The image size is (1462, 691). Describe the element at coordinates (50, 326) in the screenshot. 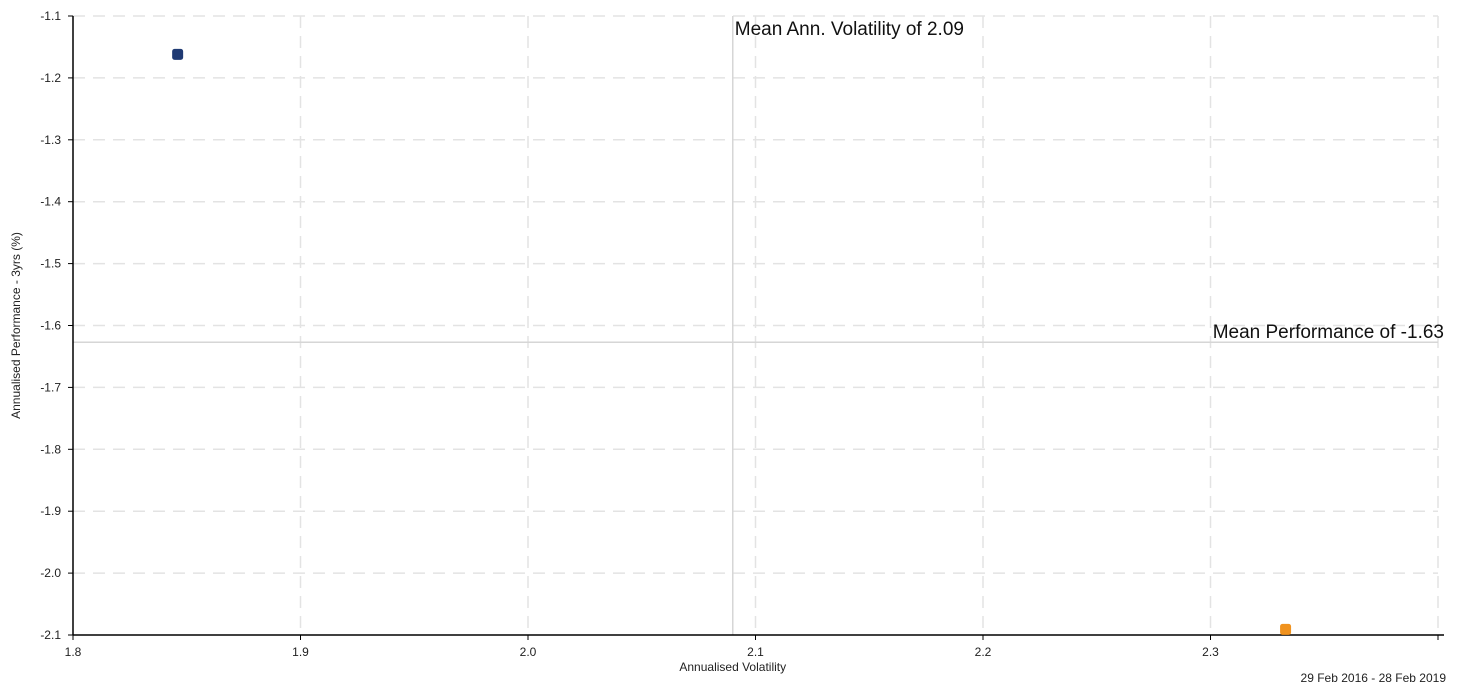

I see `y-tick-label: -1.6` at that location.